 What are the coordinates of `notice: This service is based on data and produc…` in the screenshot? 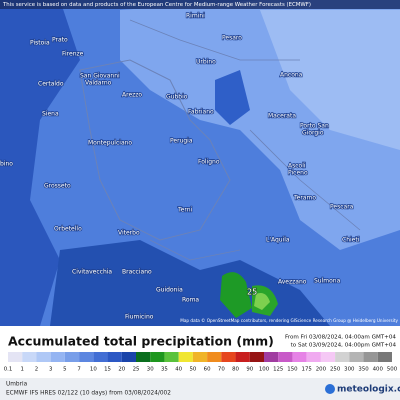 It's located at (156, 5).